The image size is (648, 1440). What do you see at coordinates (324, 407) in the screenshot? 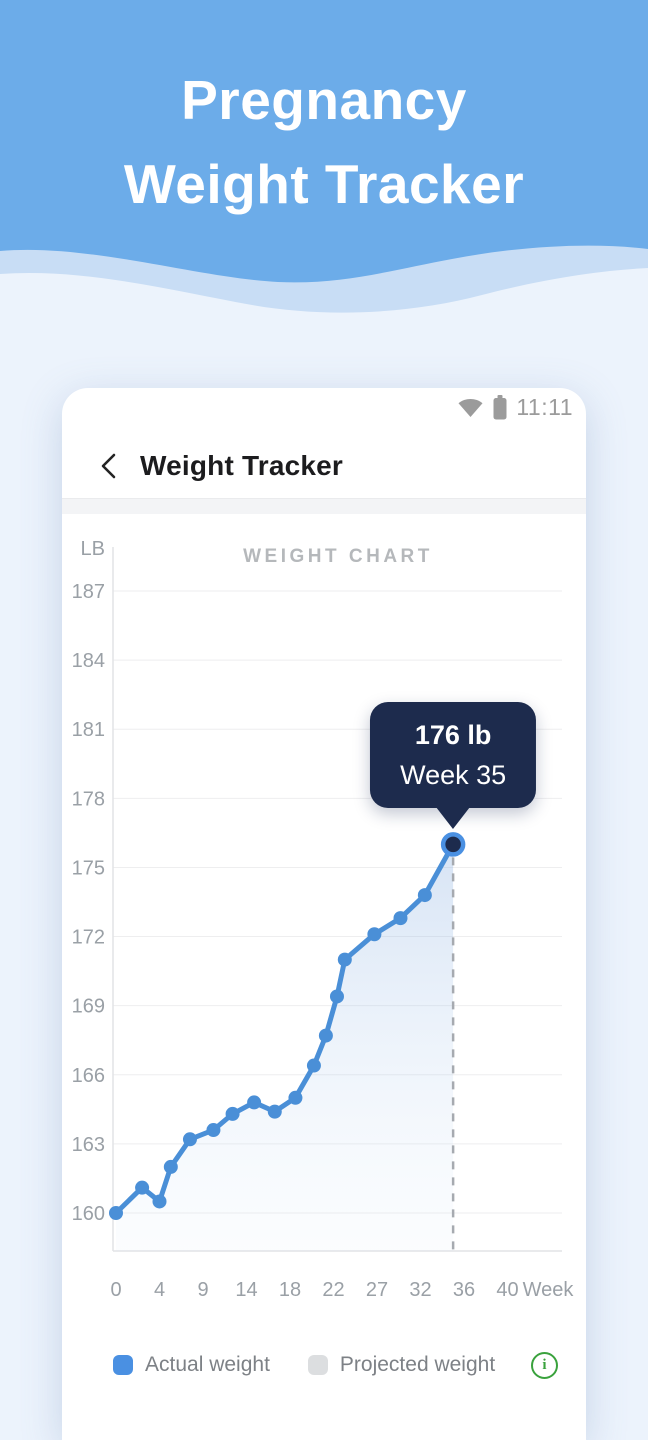
I see `status-bar: 11:11` at bounding box center [324, 407].